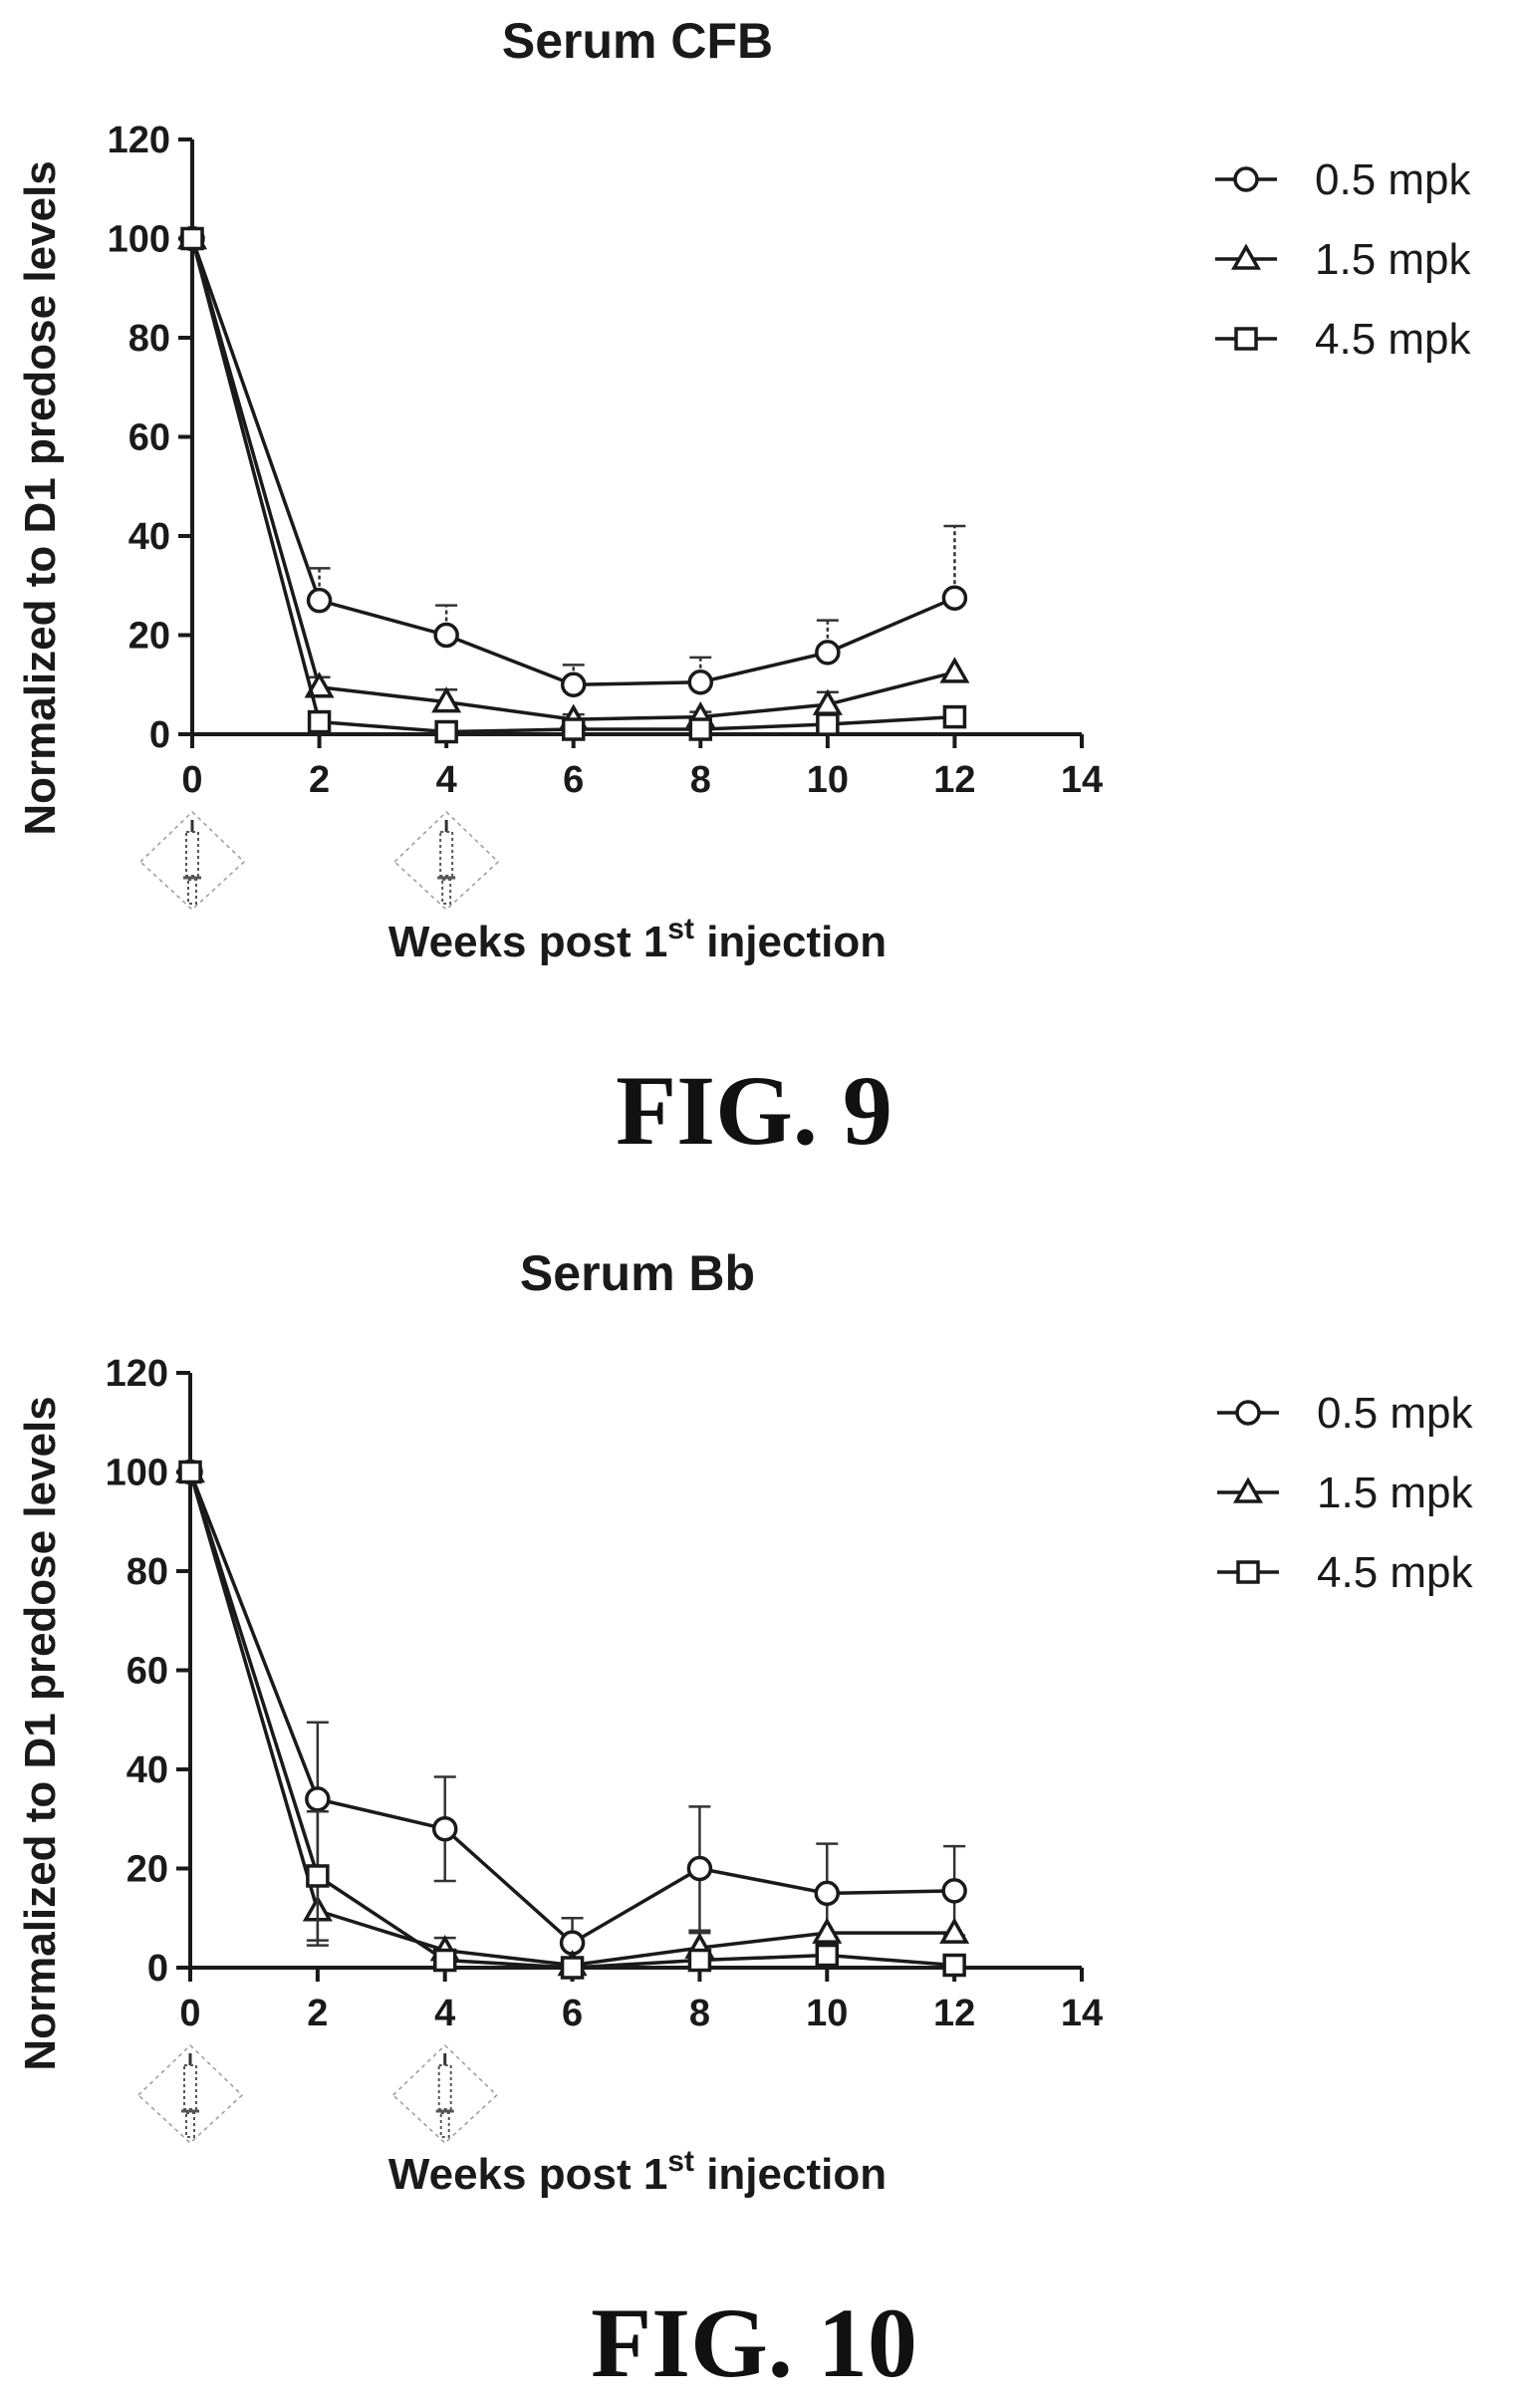  I want to click on y-tick-label: 60, so click(149, 438).